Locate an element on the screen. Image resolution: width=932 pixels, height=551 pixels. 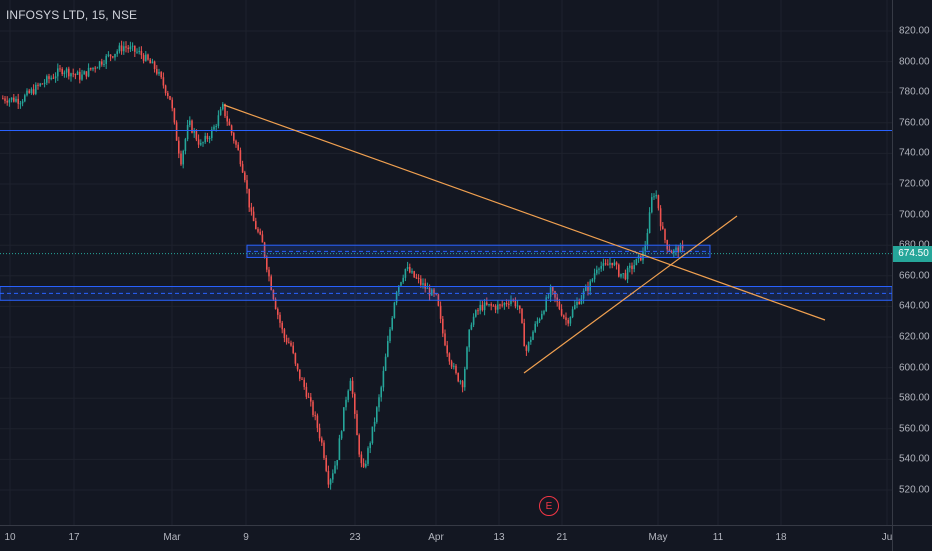
time-tick-label: 9 is located at coordinates (246, 537).